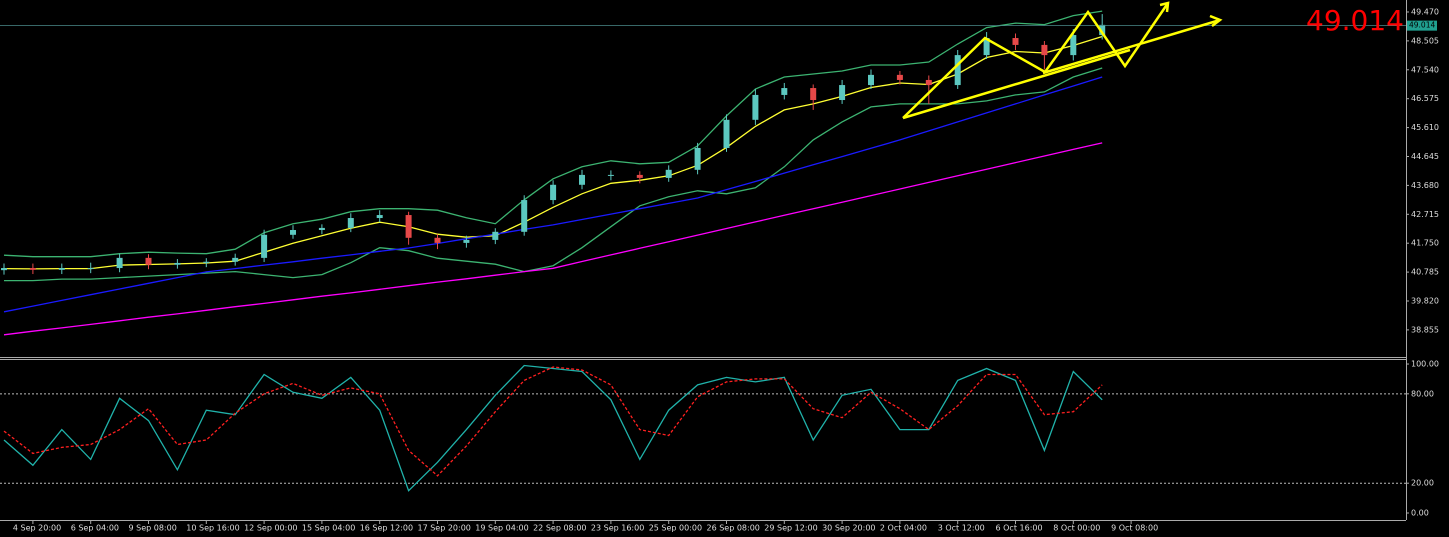 Image resolution: width=1449 pixels, height=537 pixels. I want to click on y-tick-label: 45.610, so click(1425, 127).